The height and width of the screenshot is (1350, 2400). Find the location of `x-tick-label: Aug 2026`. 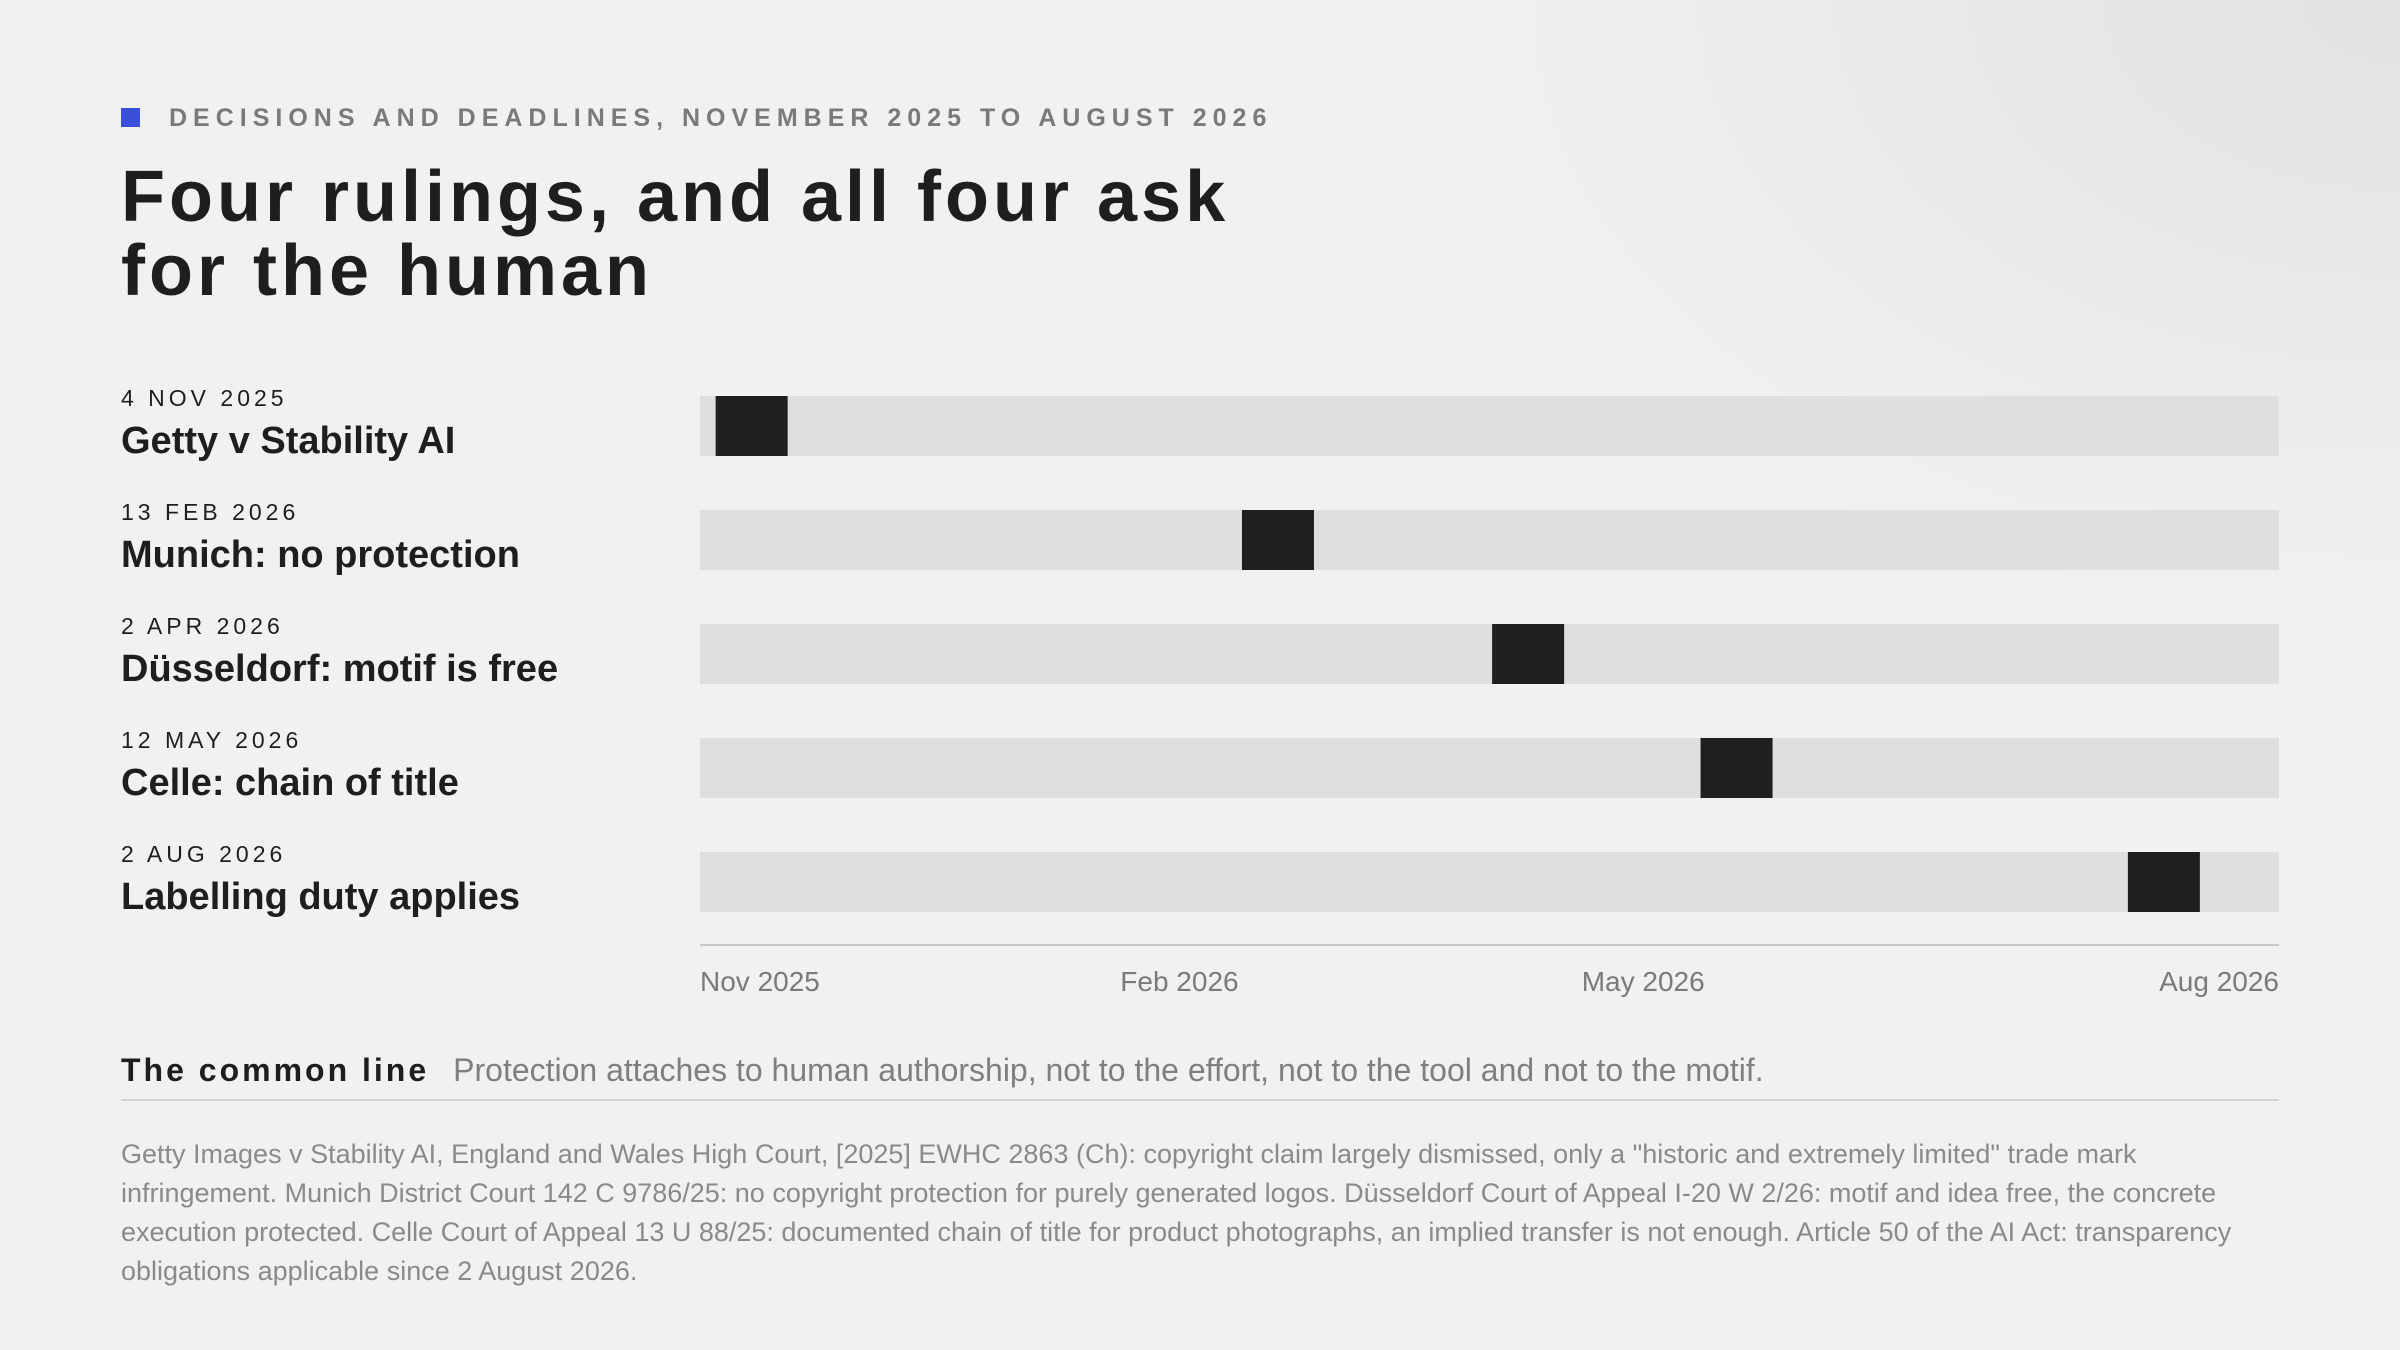

x-tick-label: Aug 2026 is located at coordinates (2219, 981).